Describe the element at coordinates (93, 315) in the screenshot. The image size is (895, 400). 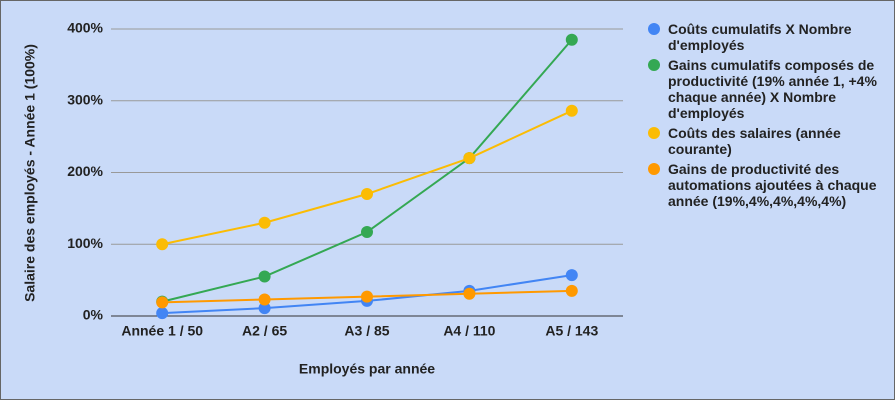
I see `y-tick-label: 0%` at that location.